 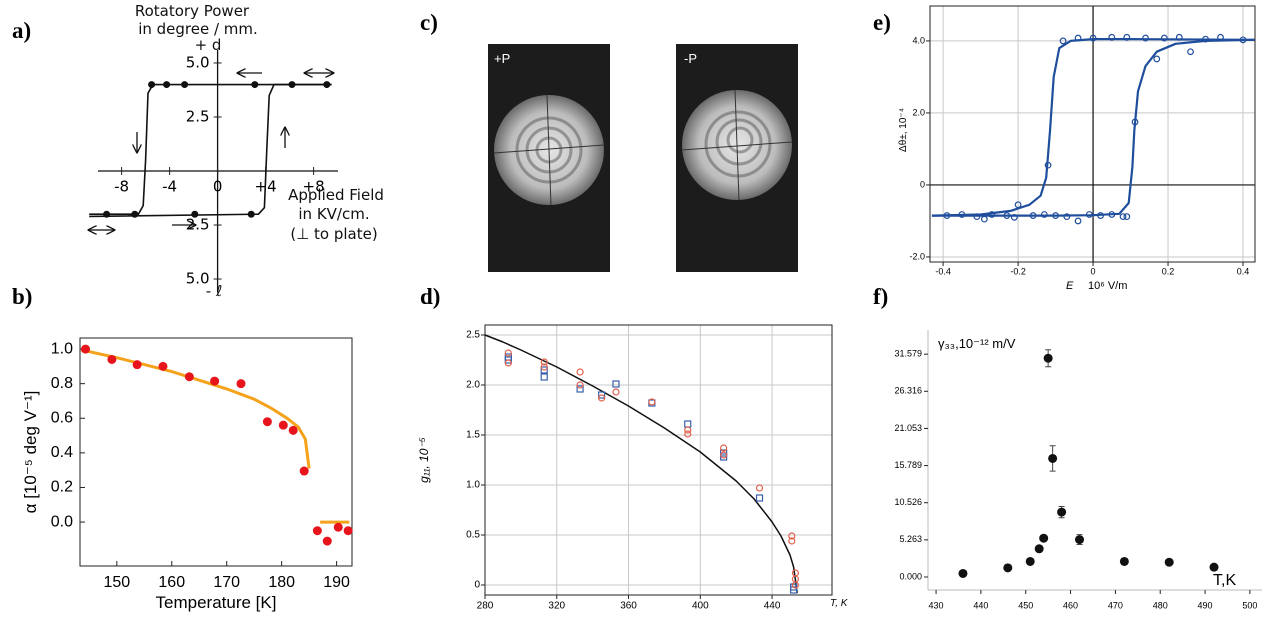 I want to click on y-label: g₁₁, 10⁻⁵, so click(x=424, y=460).